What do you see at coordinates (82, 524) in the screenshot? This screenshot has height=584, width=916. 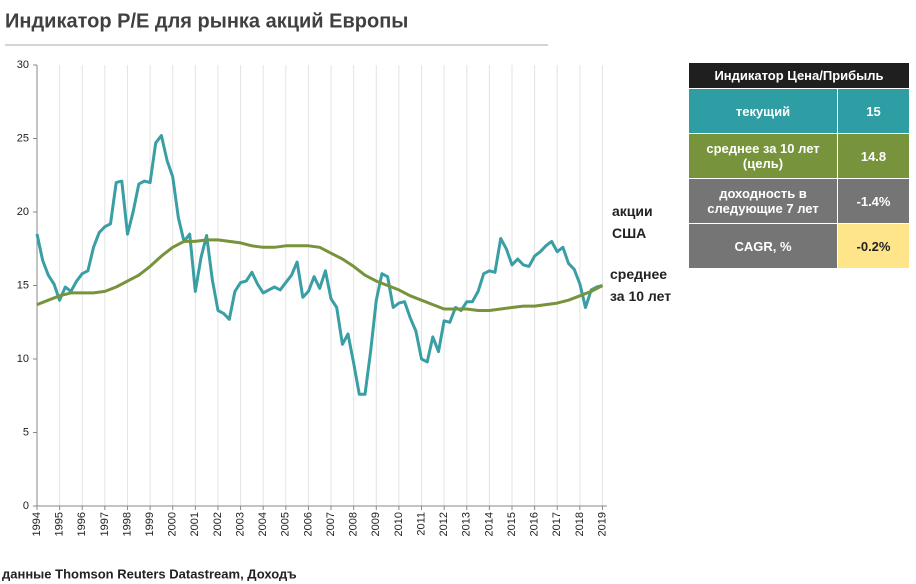 I see `x-tick-label: 1996` at bounding box center [82, 524].